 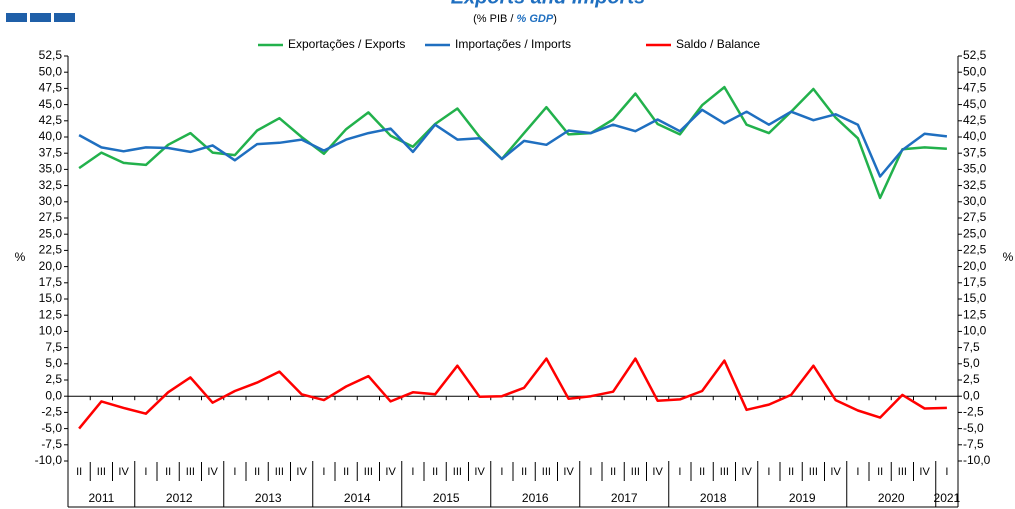 What do you see at coordinates (179, 498) in the screenshot?
I see `year-label: 2012` at bounding box center [179, 498].